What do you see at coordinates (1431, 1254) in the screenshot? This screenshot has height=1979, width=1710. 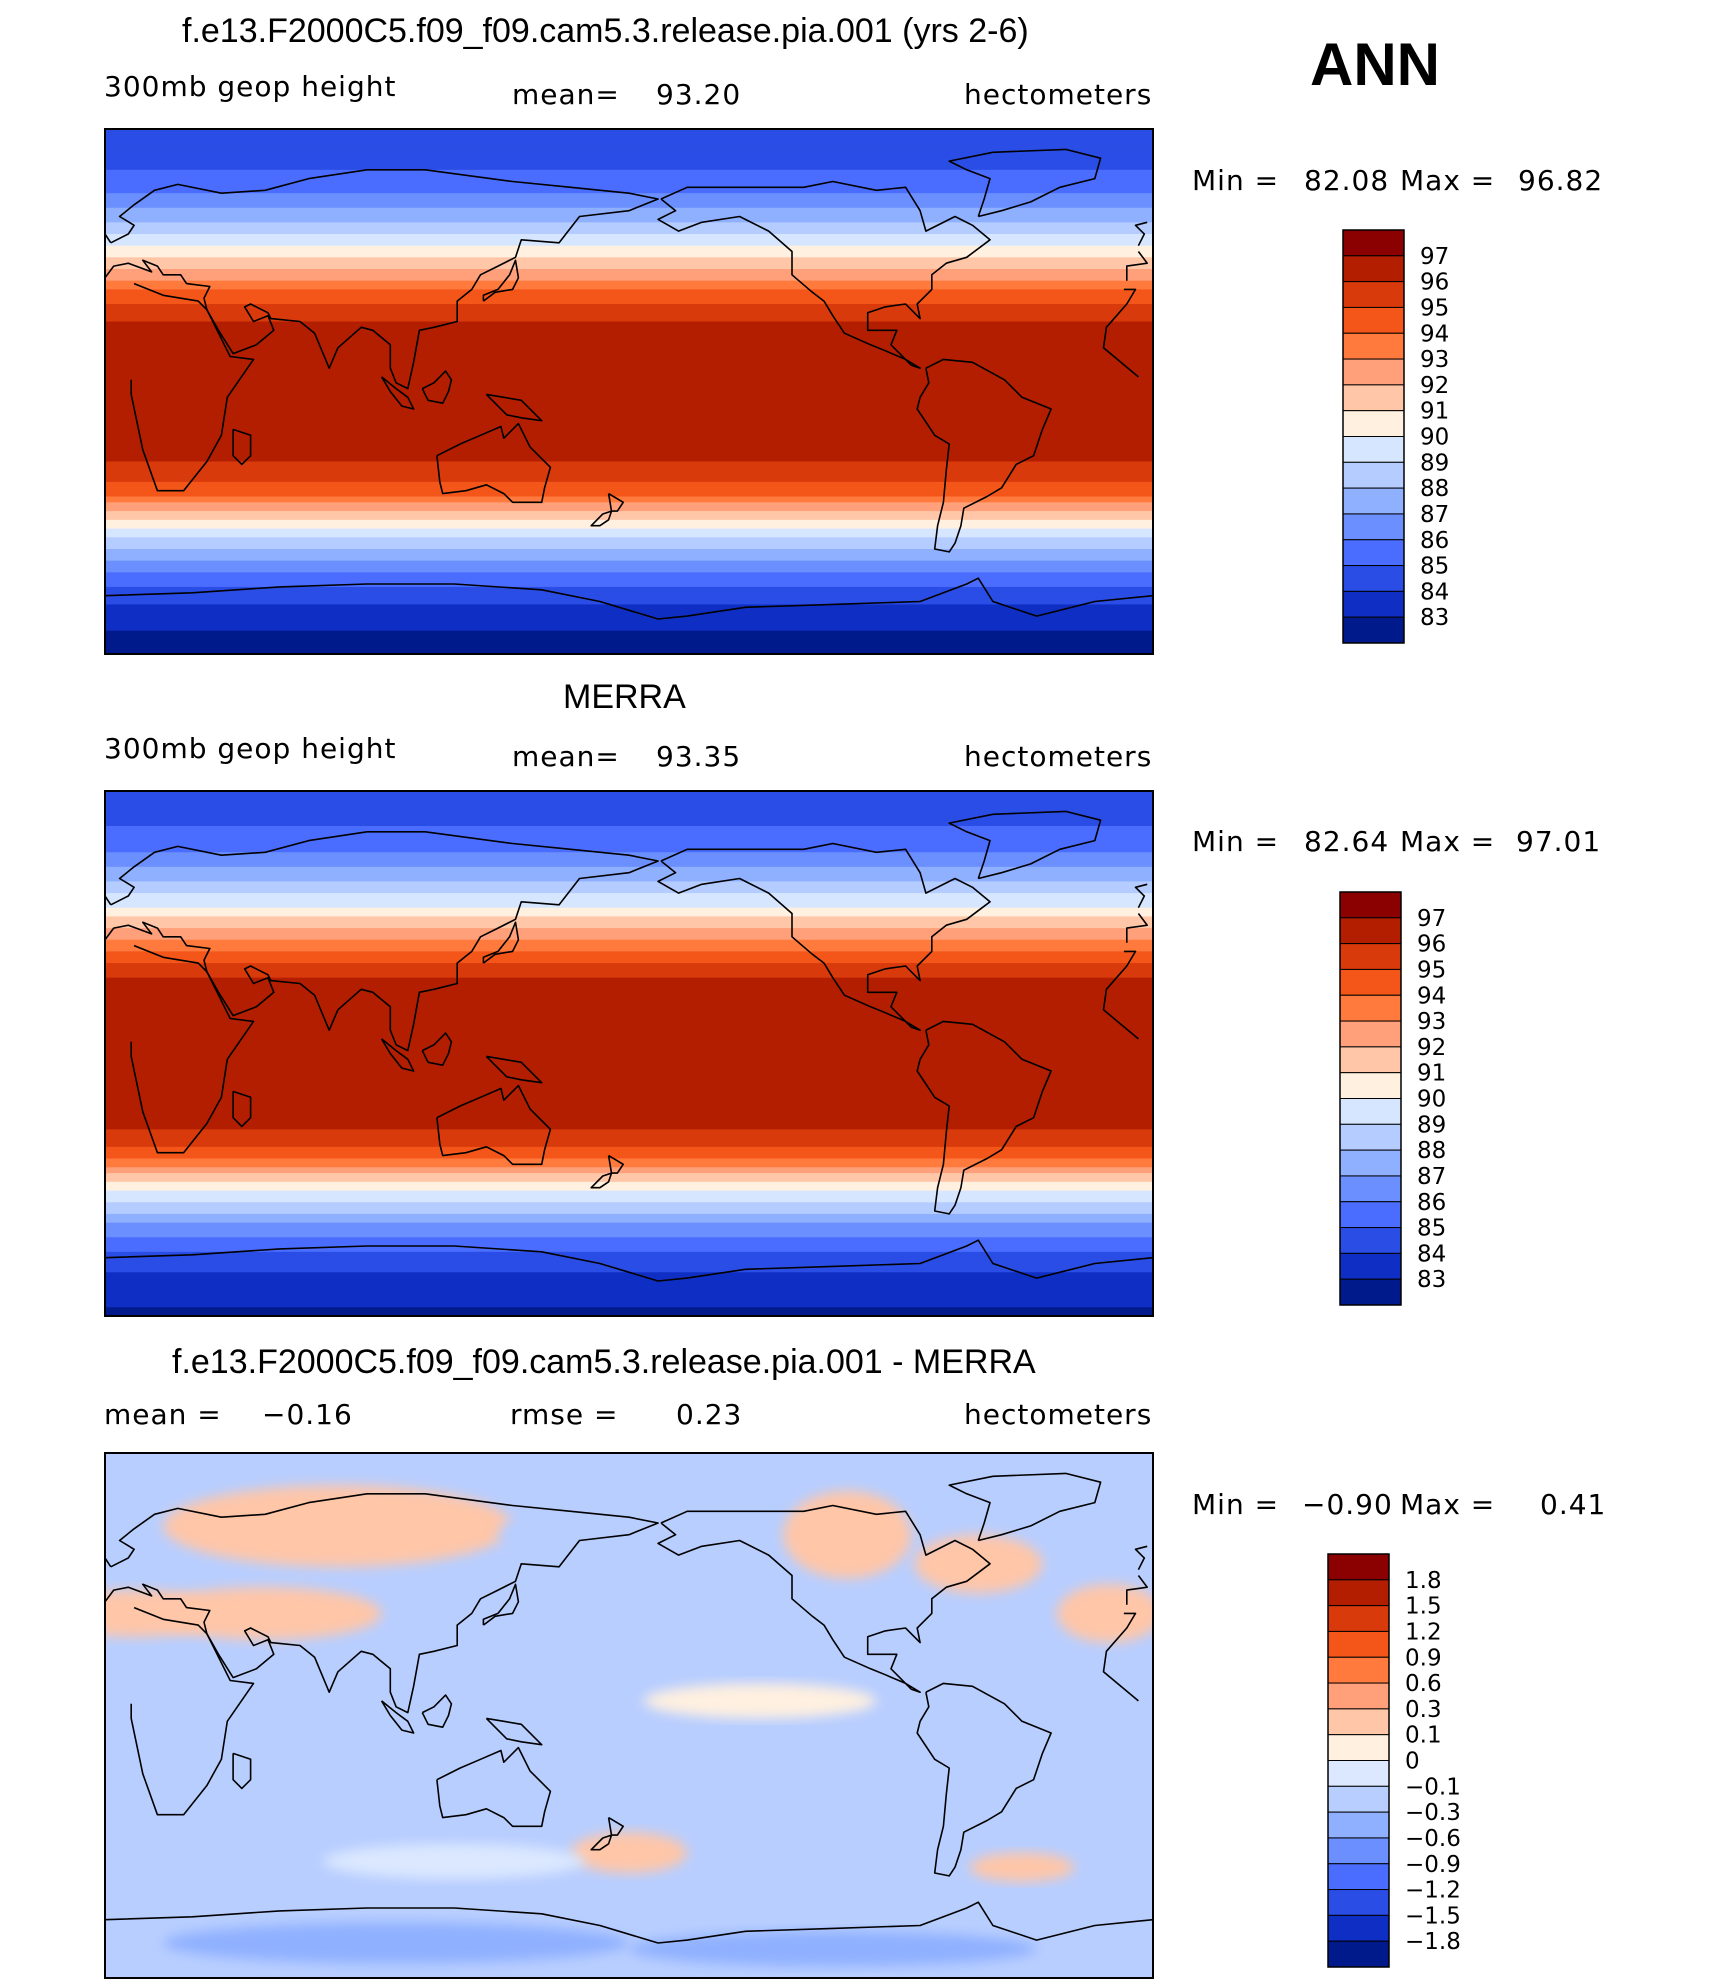 I see `colorbar-level-label: 84` at bounding box center [1431, 1254].